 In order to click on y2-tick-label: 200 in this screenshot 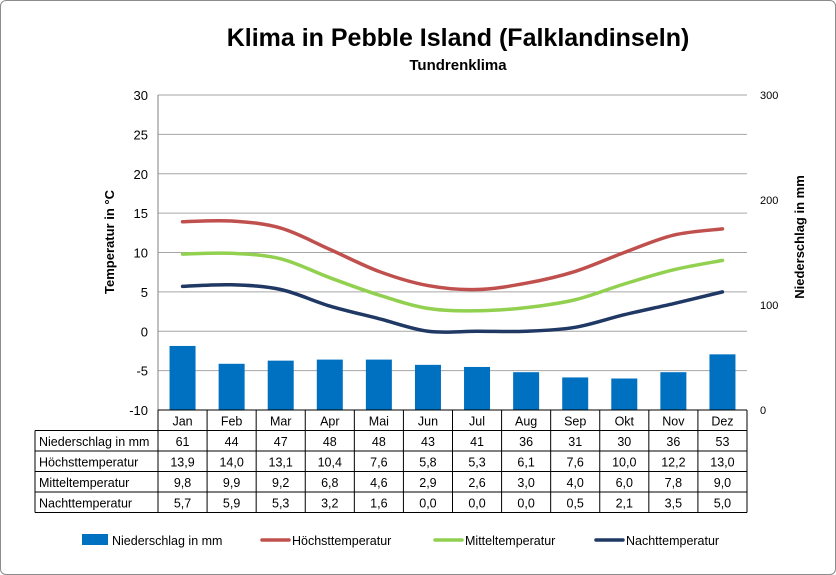, I will do `click(769, 201)`.